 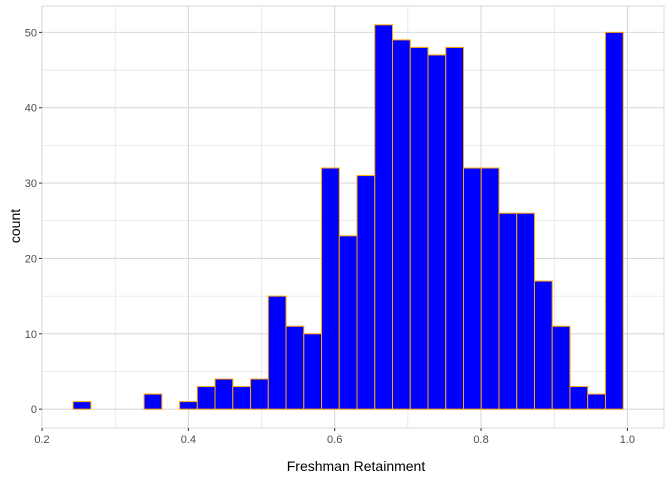 I want to click on x-tick-label: 1.0, so click(x=627, y=440).